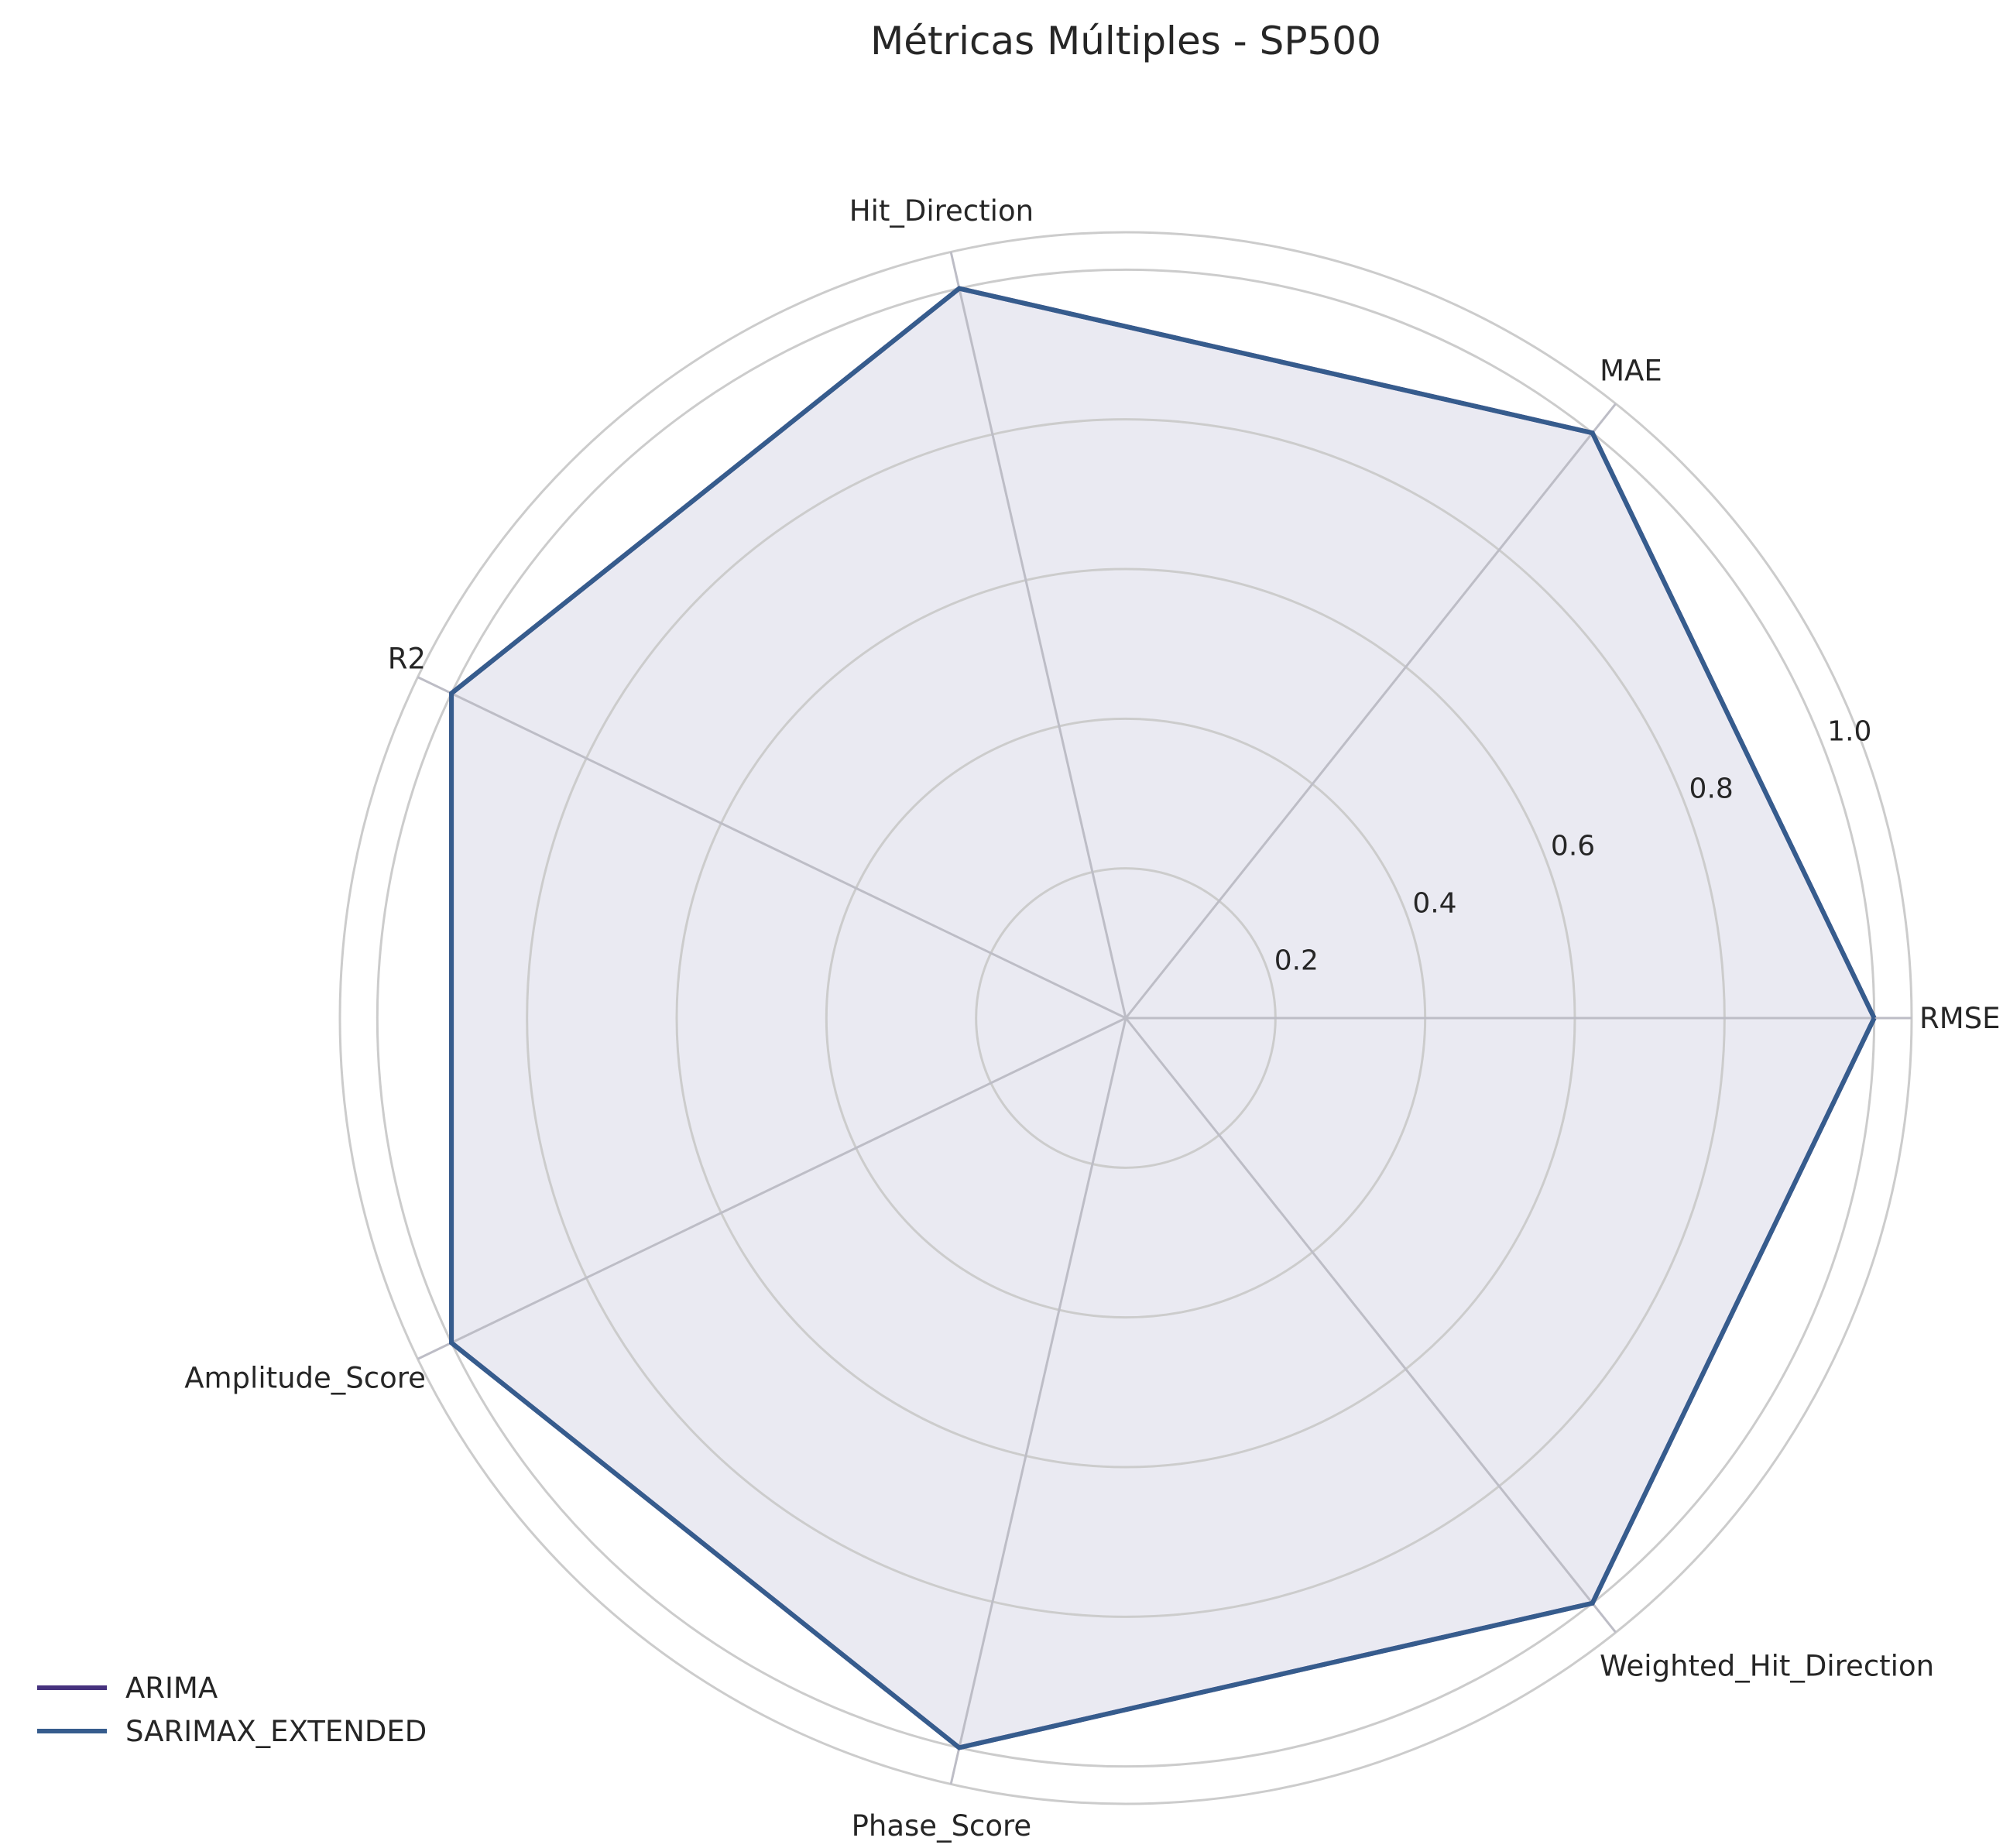 The width and height of the screenshot is (2003, 1848). Describe the element at coordinates (276, 1731) in the screenshot. I see `legend-label-sarimax_extended: SARIMAX_EXTENDED` at that location.